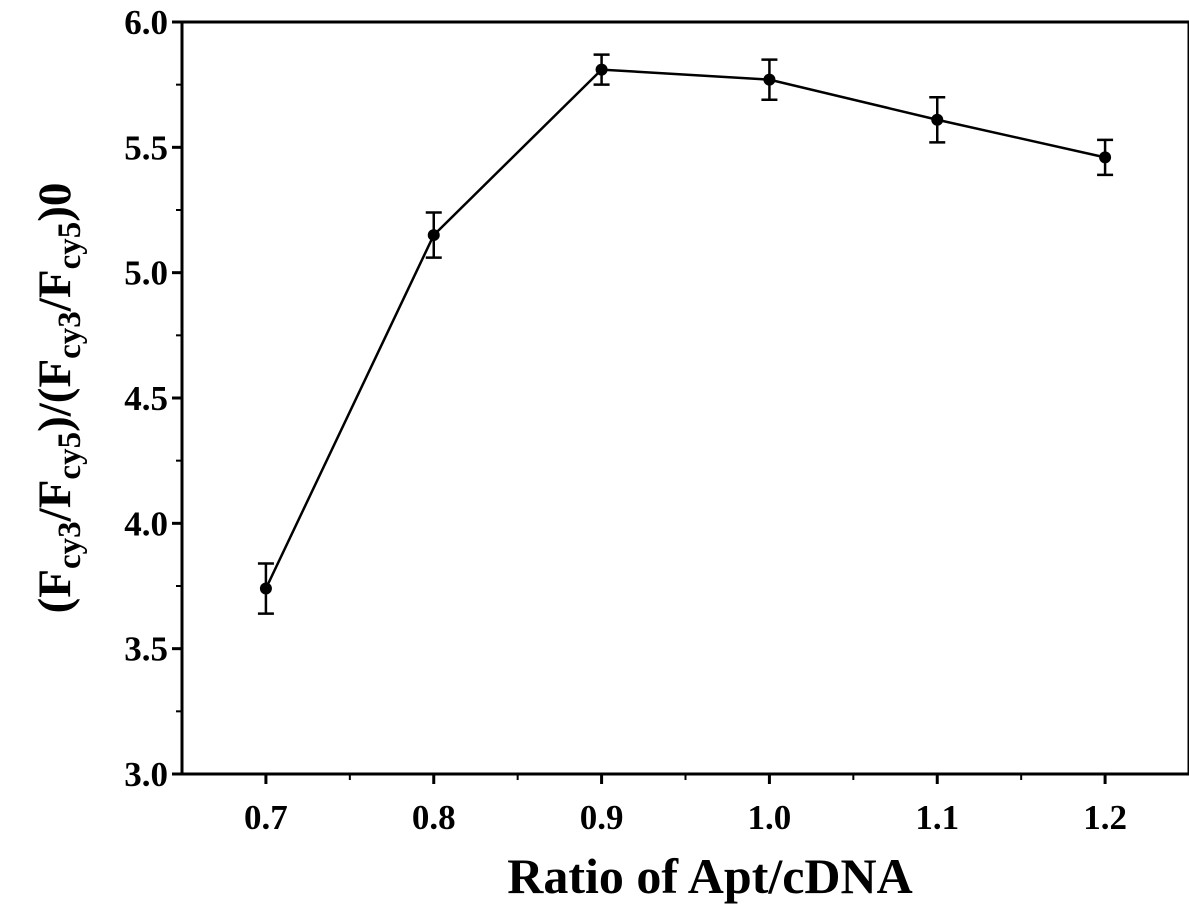 The width and height of the screenshot is (1189, 907). What do you see at coordinates (937, 817) in the screenshot?
I see `x-tick-label: 1.1` at bounding box center [937, 817].